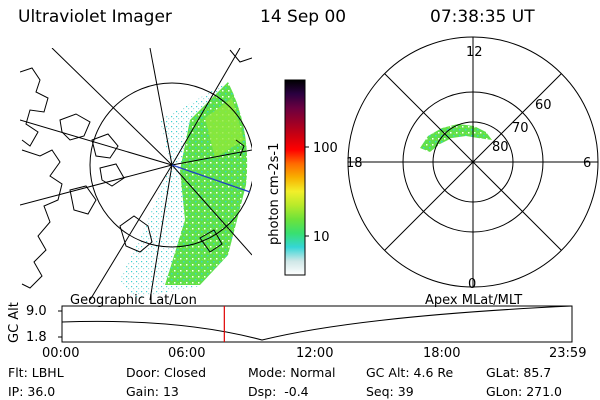  I want to click on x-tick-1200: 12:00, so click(315, 353).